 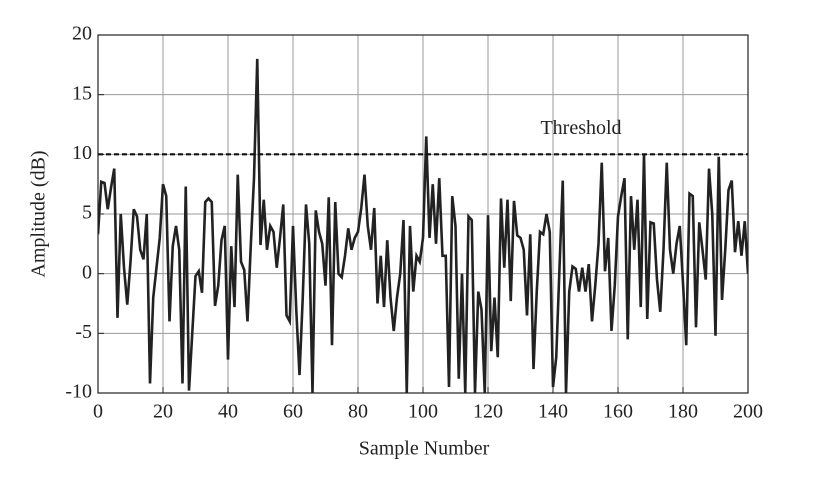 What do you see at coordinates (358, 412) in the screenshot?
I see `x-tick-label: 80` at bounding box center [358, 412].